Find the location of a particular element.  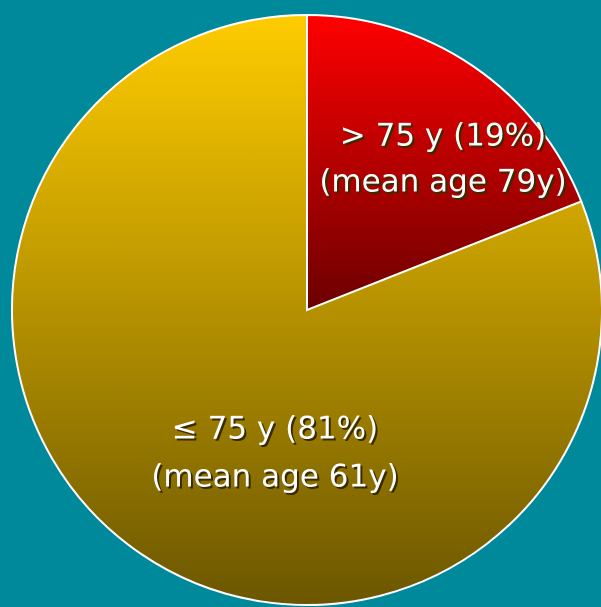

svg-text: (mean age 79y) is located at coordinates (444, 184).